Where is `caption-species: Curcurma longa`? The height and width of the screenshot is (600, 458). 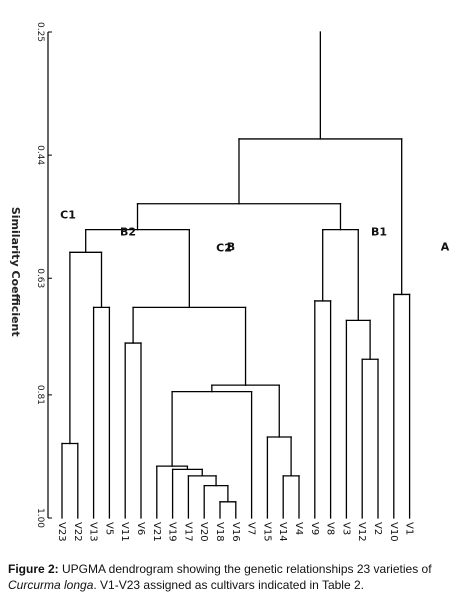
caption-species: Curcurma longa is located at coordinates (51, 585).